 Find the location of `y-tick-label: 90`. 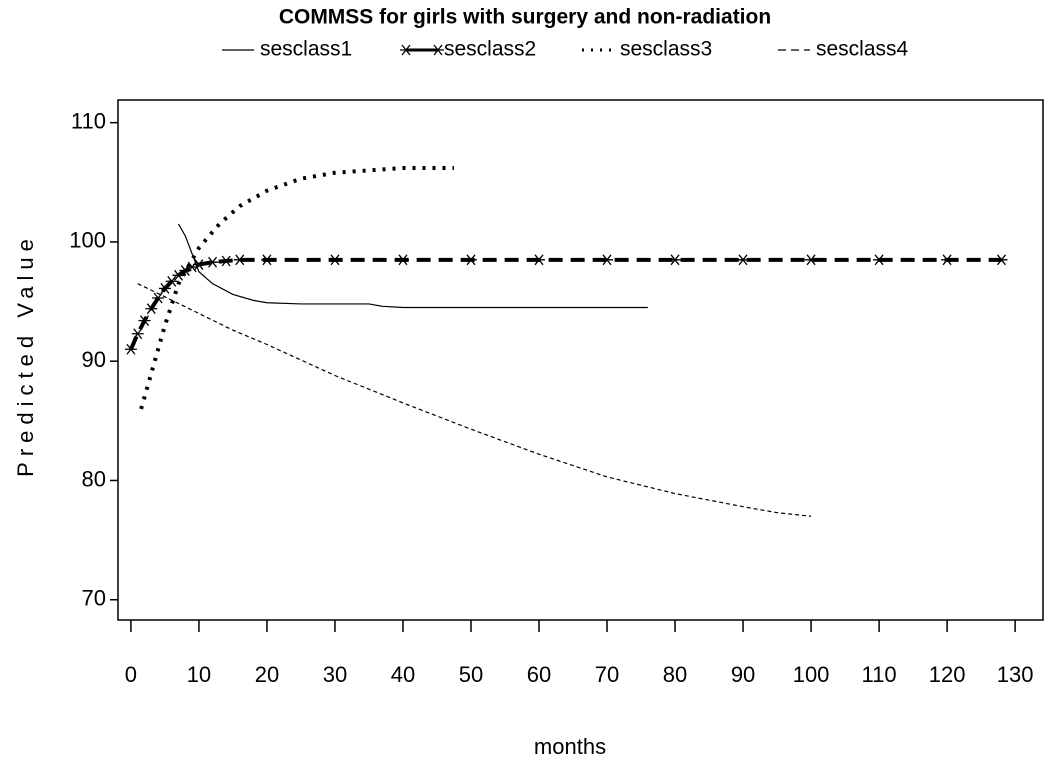

y-tick-label: 90 is located at coordinates (94, 359).